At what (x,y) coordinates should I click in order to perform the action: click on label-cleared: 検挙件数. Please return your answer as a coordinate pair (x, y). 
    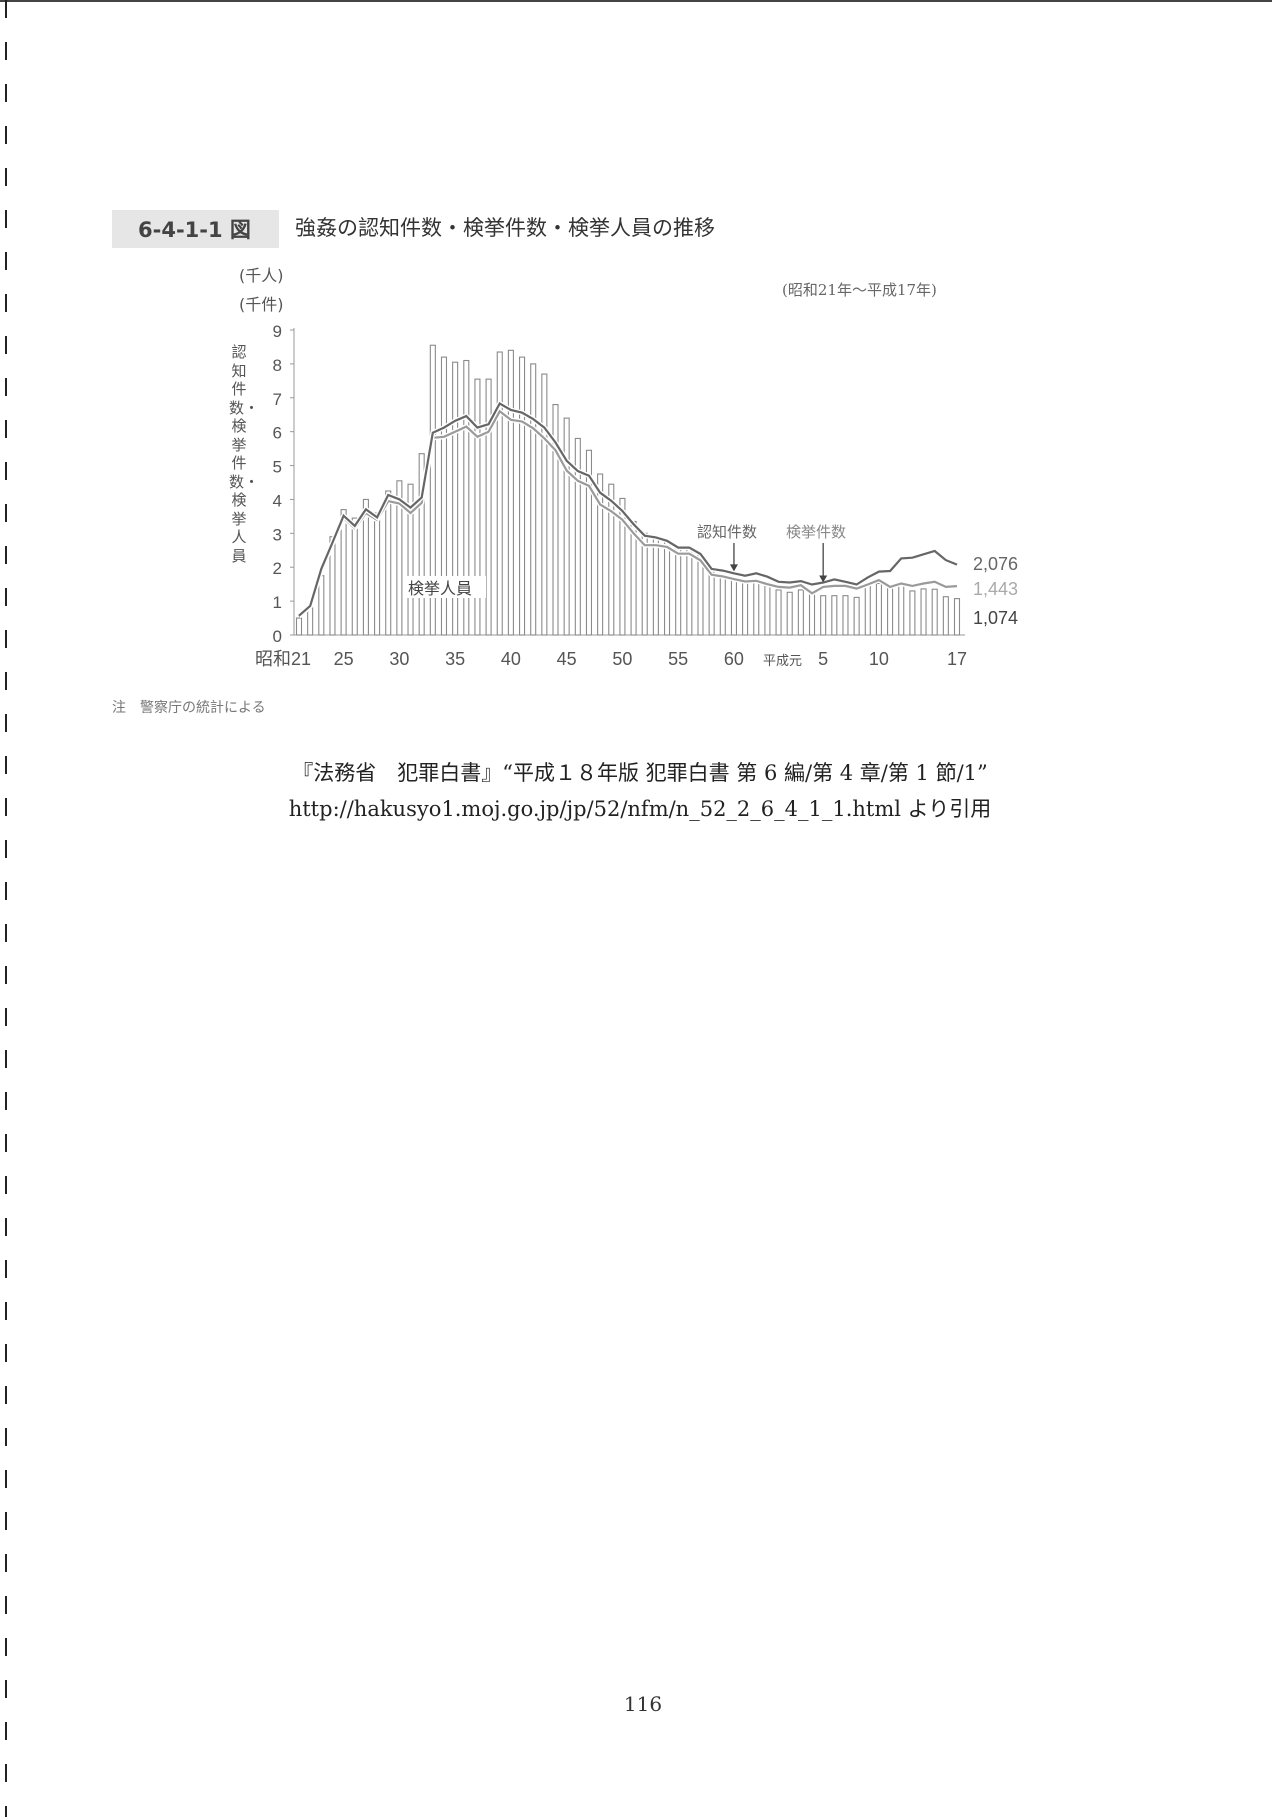
    Looking at the image, I should click on (816, 532).